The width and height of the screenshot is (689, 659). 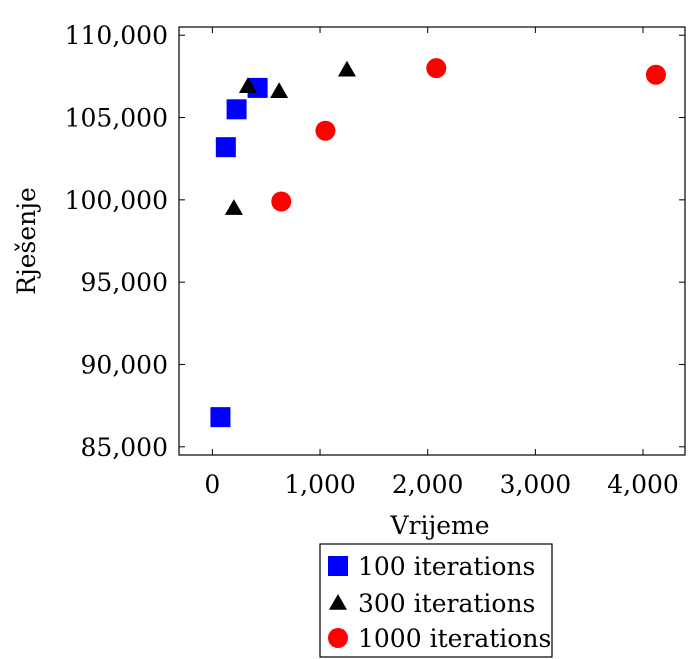 I want to click on x-tick-label: 3,000, so click(x=536, y=484).